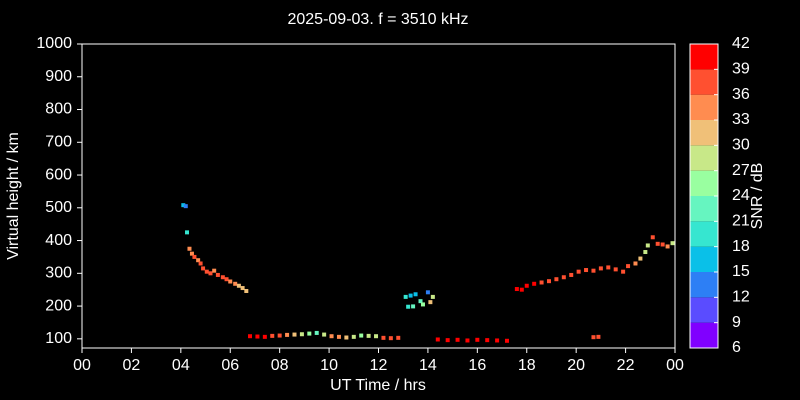  Describe the element at coordinates (757, 196) in the screenshot. I see `colorbar-label: SNR / dB` at that location.